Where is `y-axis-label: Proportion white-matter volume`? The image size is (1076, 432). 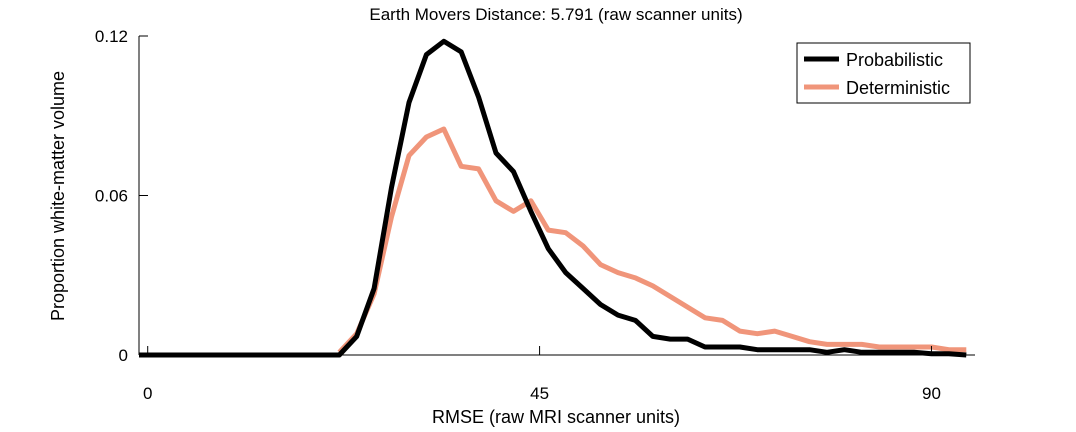 y-axis-label: Proportion white-matter volume is located at coordinates (58, 196).